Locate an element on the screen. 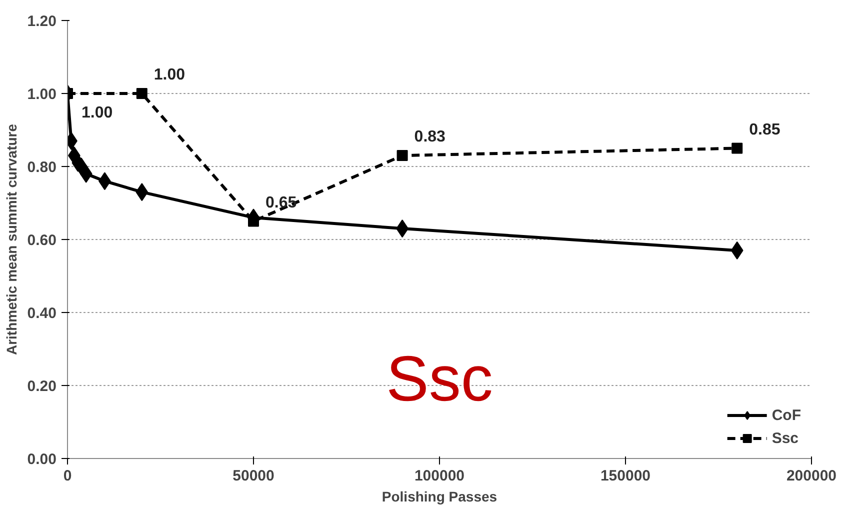 The image size is (851, 507). y-tick-label: 0.60 is located at coordinates (42, 240).